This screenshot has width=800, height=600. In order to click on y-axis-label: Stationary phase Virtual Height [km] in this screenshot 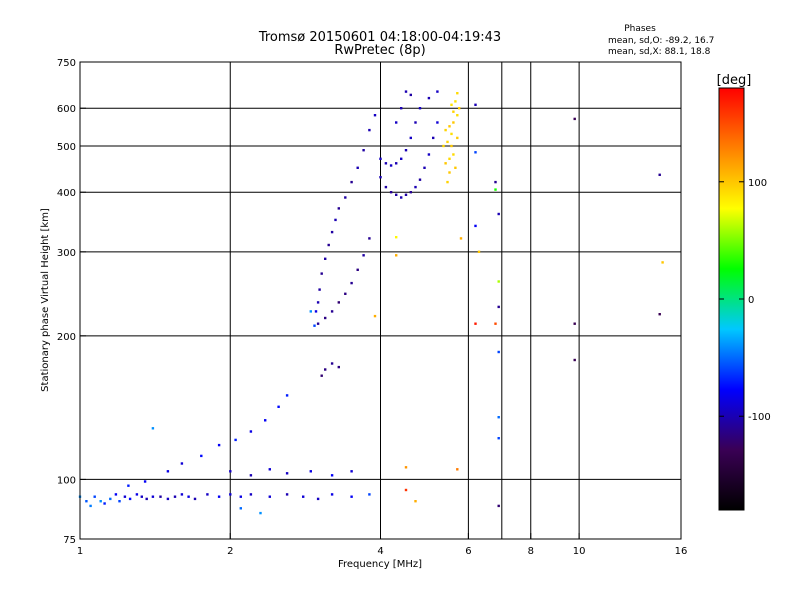, I will do `click(45, 300)`.